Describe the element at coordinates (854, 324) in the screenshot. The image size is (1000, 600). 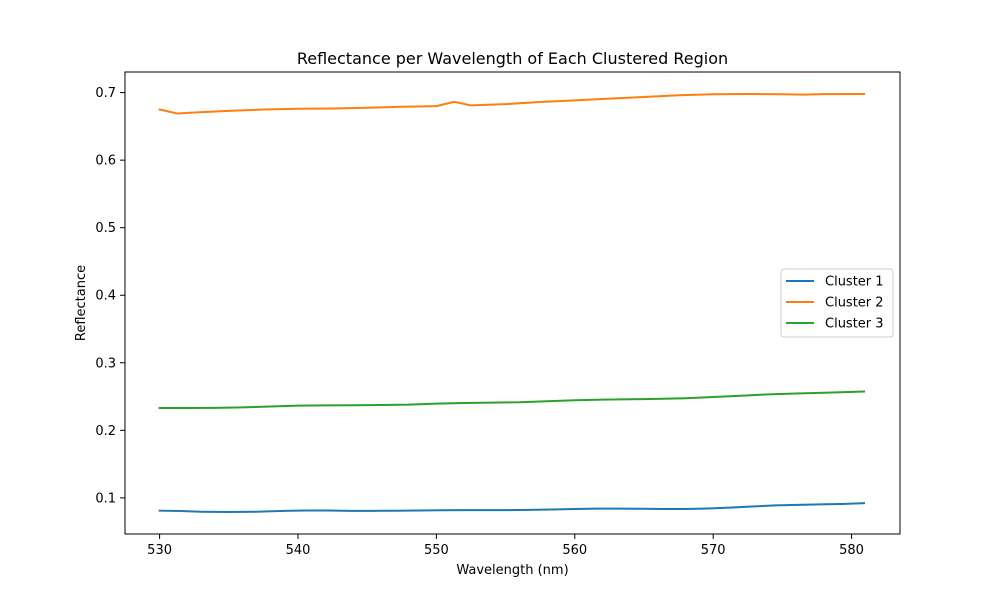
I see `legend-label-cluster-3: Cluster 3` at that location.